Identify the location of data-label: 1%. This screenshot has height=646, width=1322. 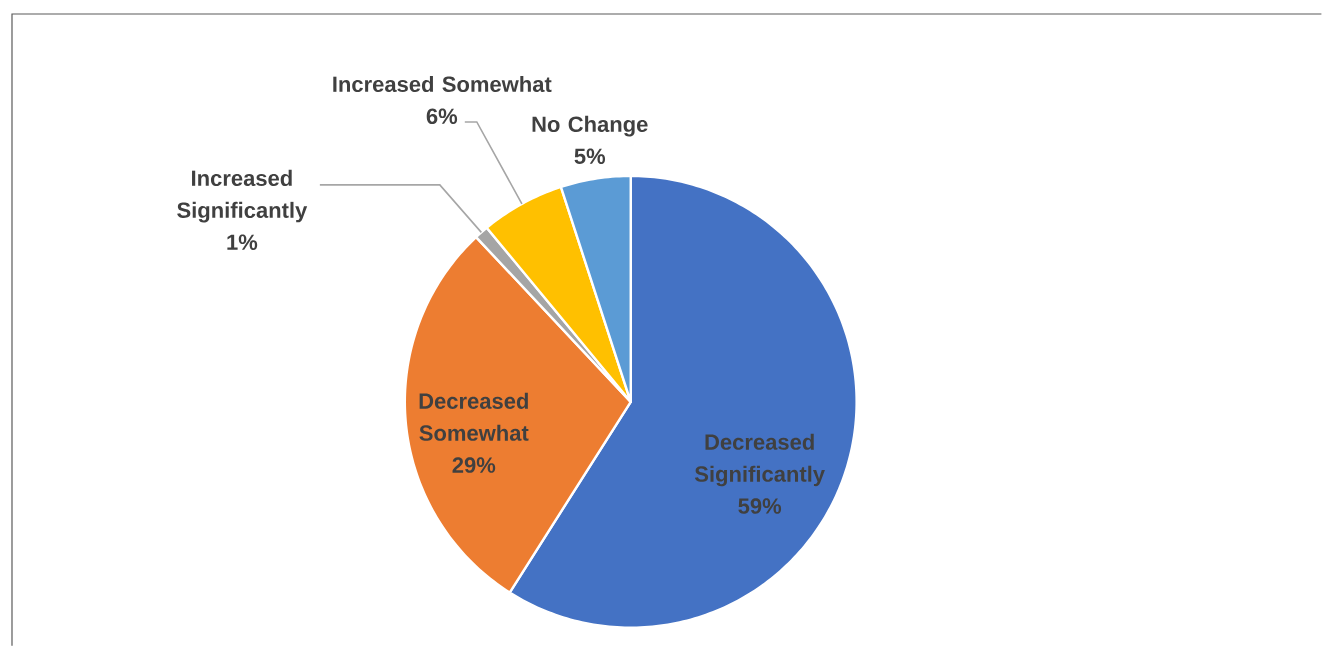
(242, 242).